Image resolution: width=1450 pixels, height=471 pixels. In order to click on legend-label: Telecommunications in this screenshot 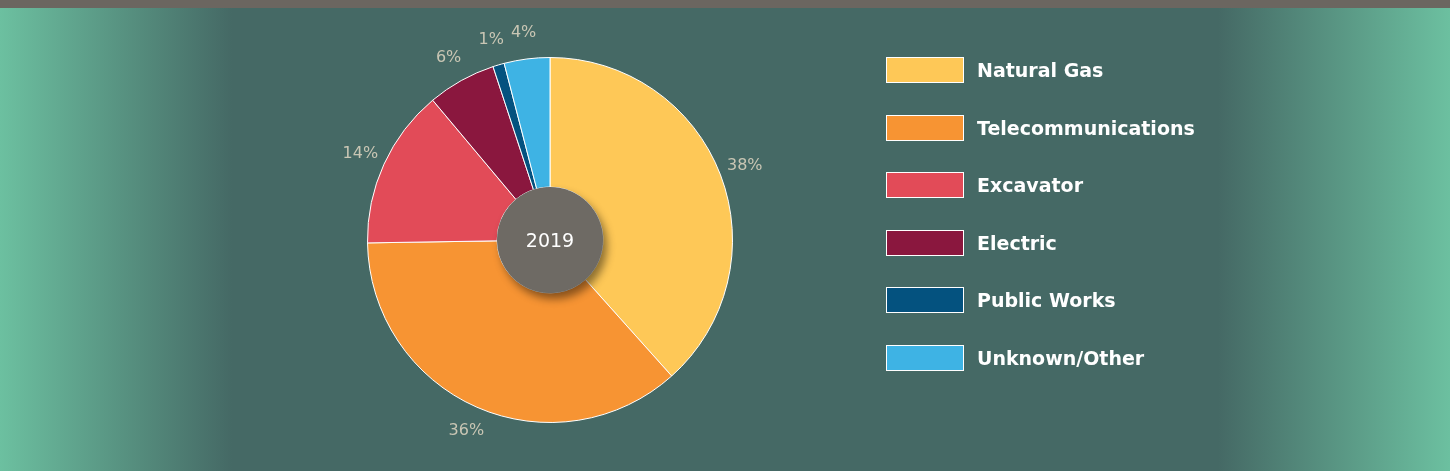, I will do `click(1086, 127)`.